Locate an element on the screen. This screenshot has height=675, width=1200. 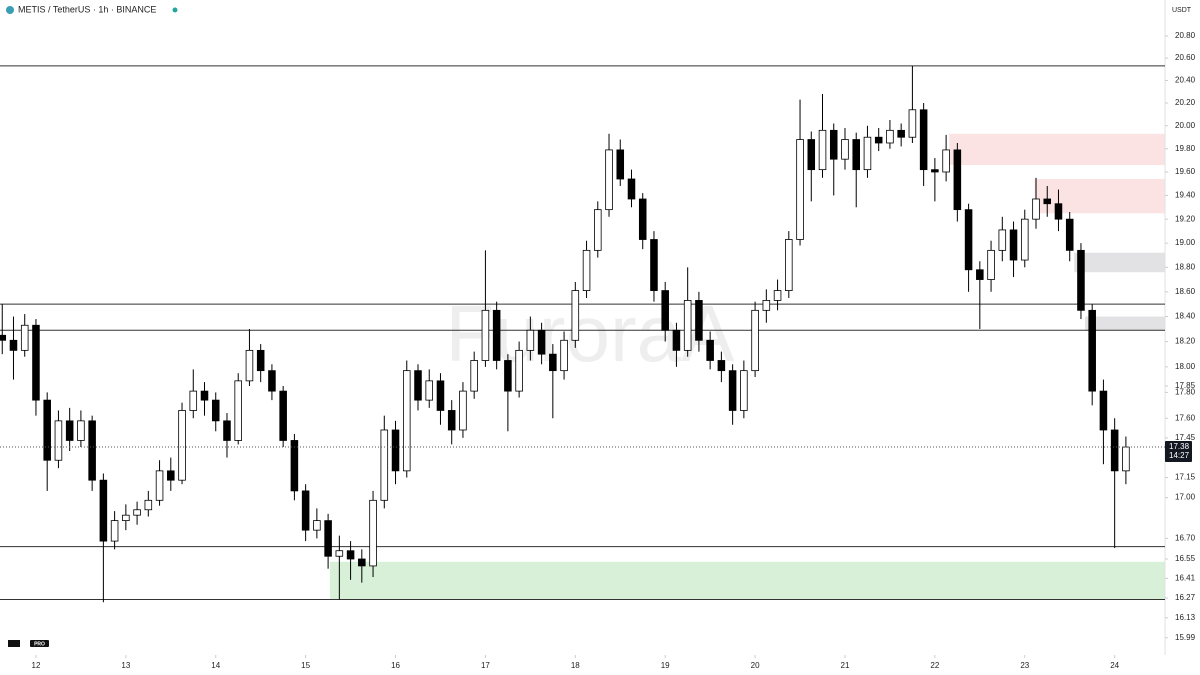
x-tick-label: 15 is located at coordinates (305, 665).